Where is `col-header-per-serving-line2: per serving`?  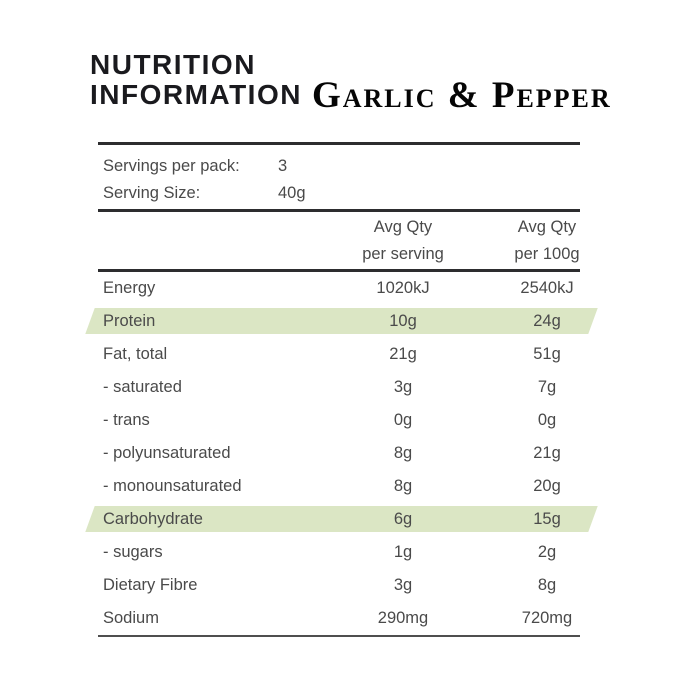 col-header-per-serving-line2: per serving is located at coordinates (403, 253).